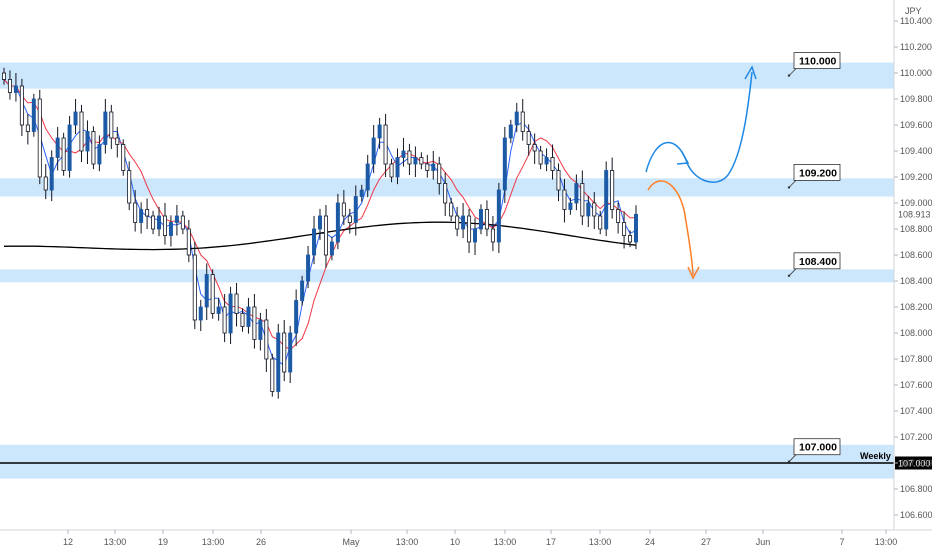 This screenshot has height=550, width=932. What do you see at coordinates (875, 456) in the screenshot?
I see `weekly-label: Weekly` at bounding box center [875, 456].